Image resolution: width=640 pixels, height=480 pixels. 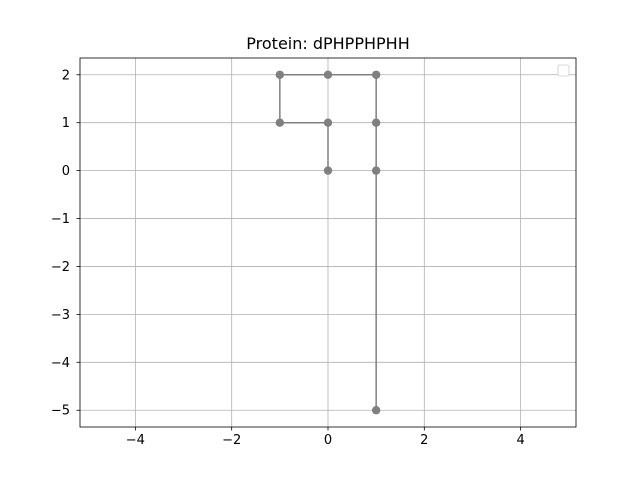 I want to click on legend, so click(x=563, y=70).